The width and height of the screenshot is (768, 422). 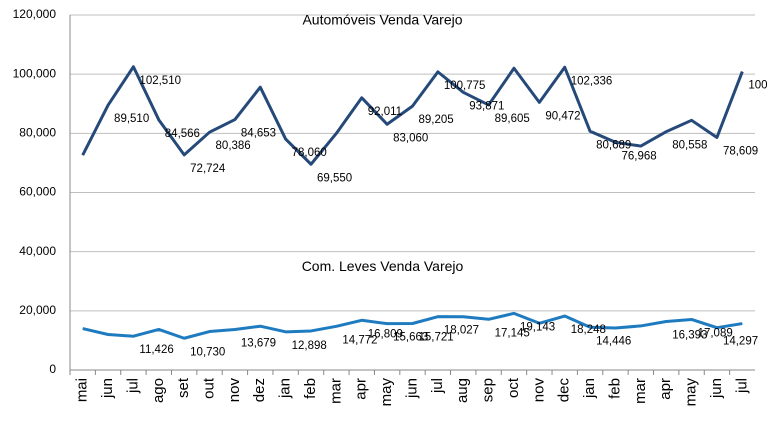 I want to click on x-tick-label: set, so click(x=183, y=387).